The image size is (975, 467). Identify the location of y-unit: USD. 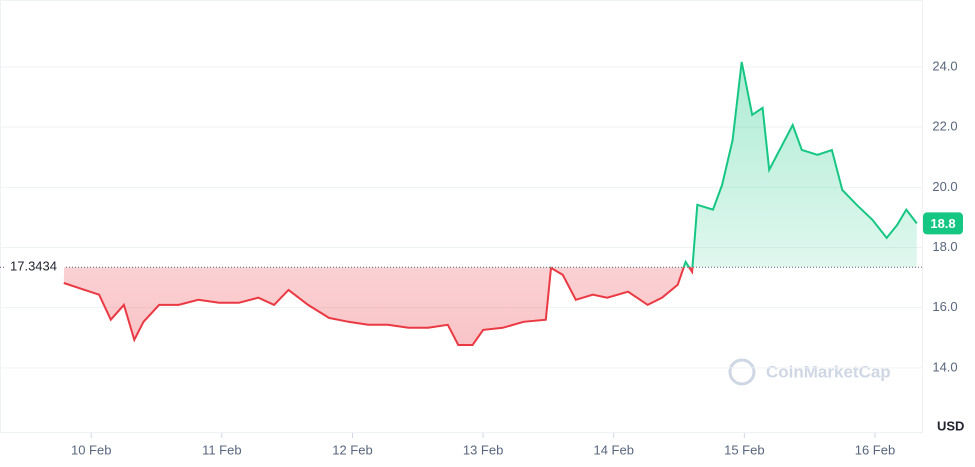
(950, 425).